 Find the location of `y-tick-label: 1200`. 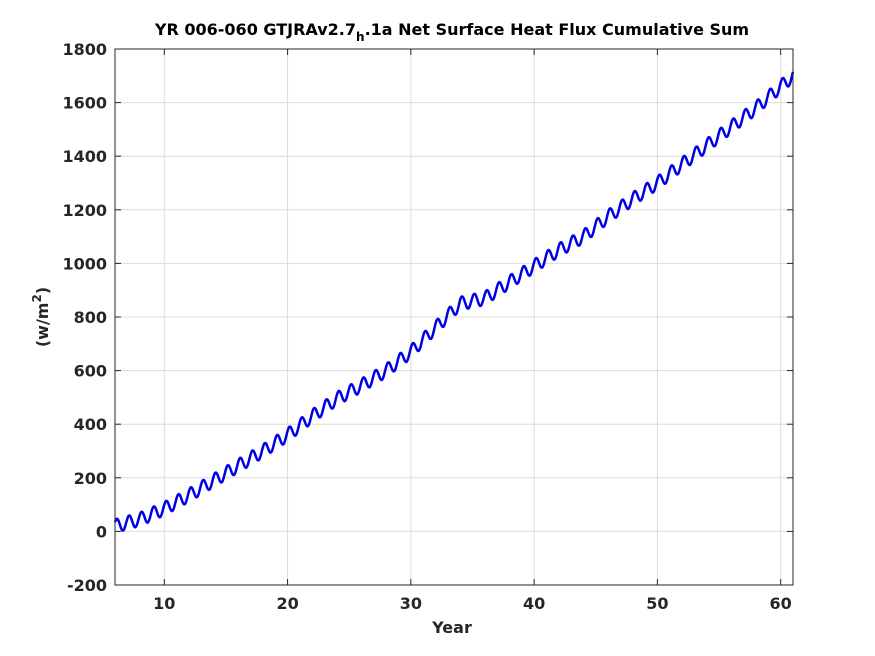

y-tick-label: 1200 is located at coordinates (84, 210).